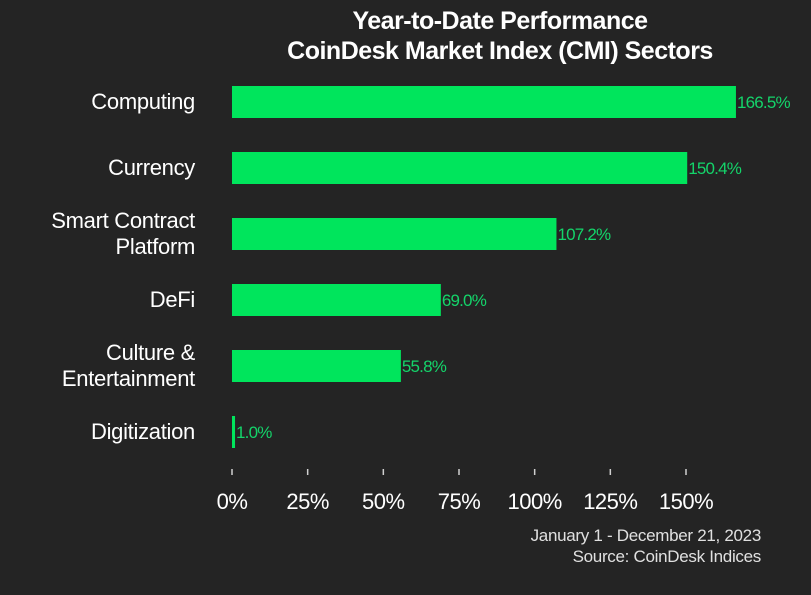 This screenshot has height=595, width=811. Describe the element at coordinates (307, 501) in the screenshot. I see `x-tick-label-1: 25%` at that location.